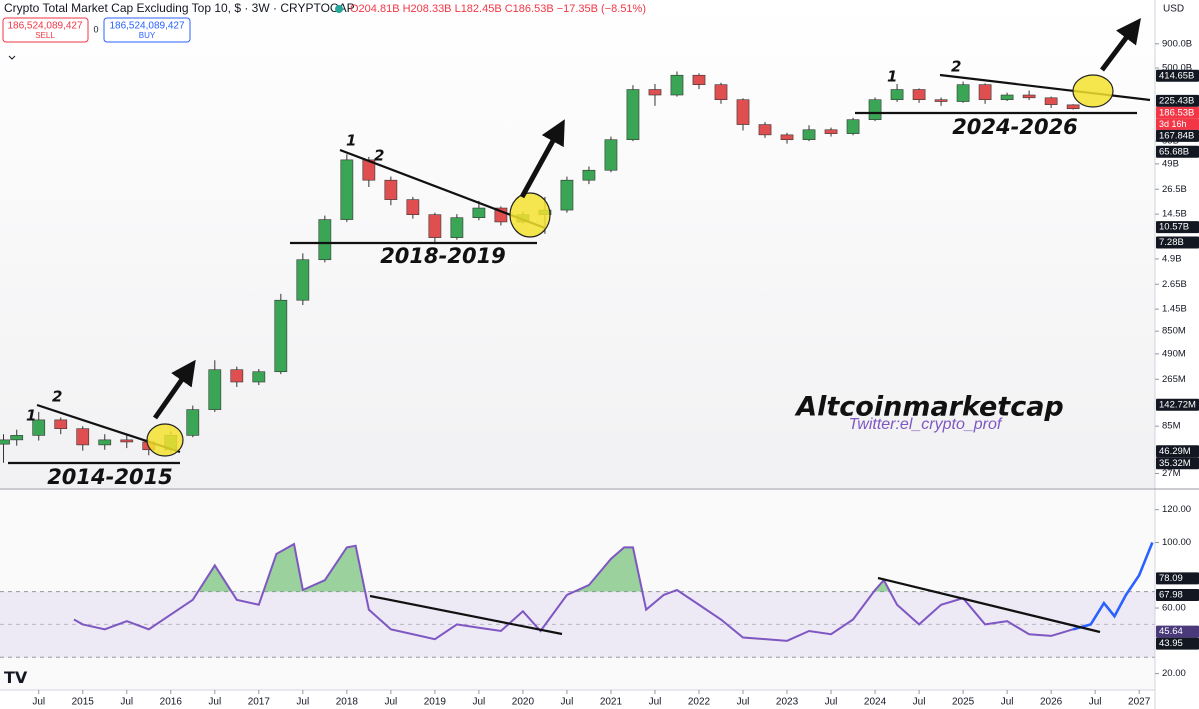  What do you see at coordinates (611, 702) in the screenshot?
I see `x-tick-label: 2021` at bounding box center [611, 702].